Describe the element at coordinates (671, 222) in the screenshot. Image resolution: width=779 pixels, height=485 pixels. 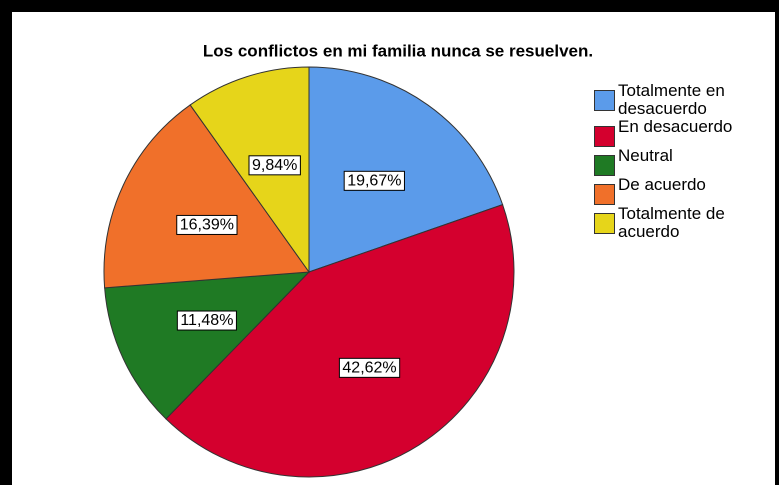
I see `legend-label: Totalmente de acuerdo` at that location.